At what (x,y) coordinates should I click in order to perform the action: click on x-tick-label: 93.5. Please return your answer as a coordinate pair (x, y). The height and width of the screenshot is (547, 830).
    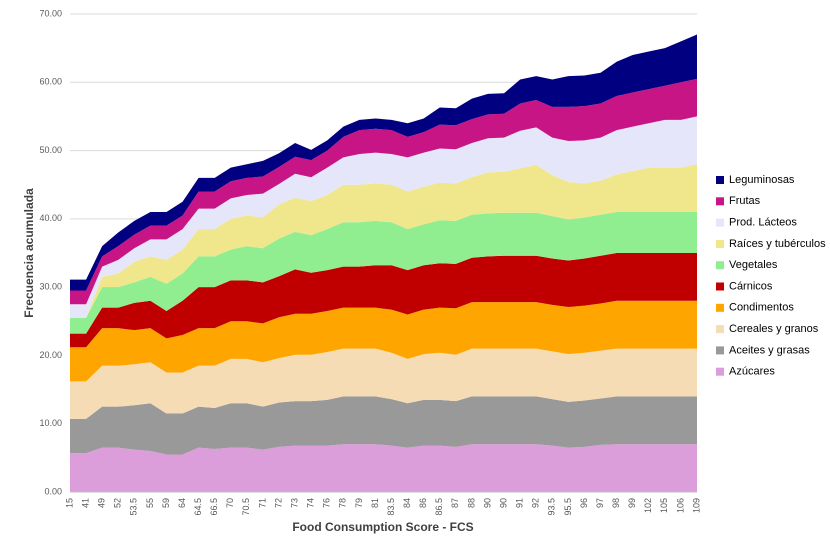
    Looking at the image, I should click on (552, 507).